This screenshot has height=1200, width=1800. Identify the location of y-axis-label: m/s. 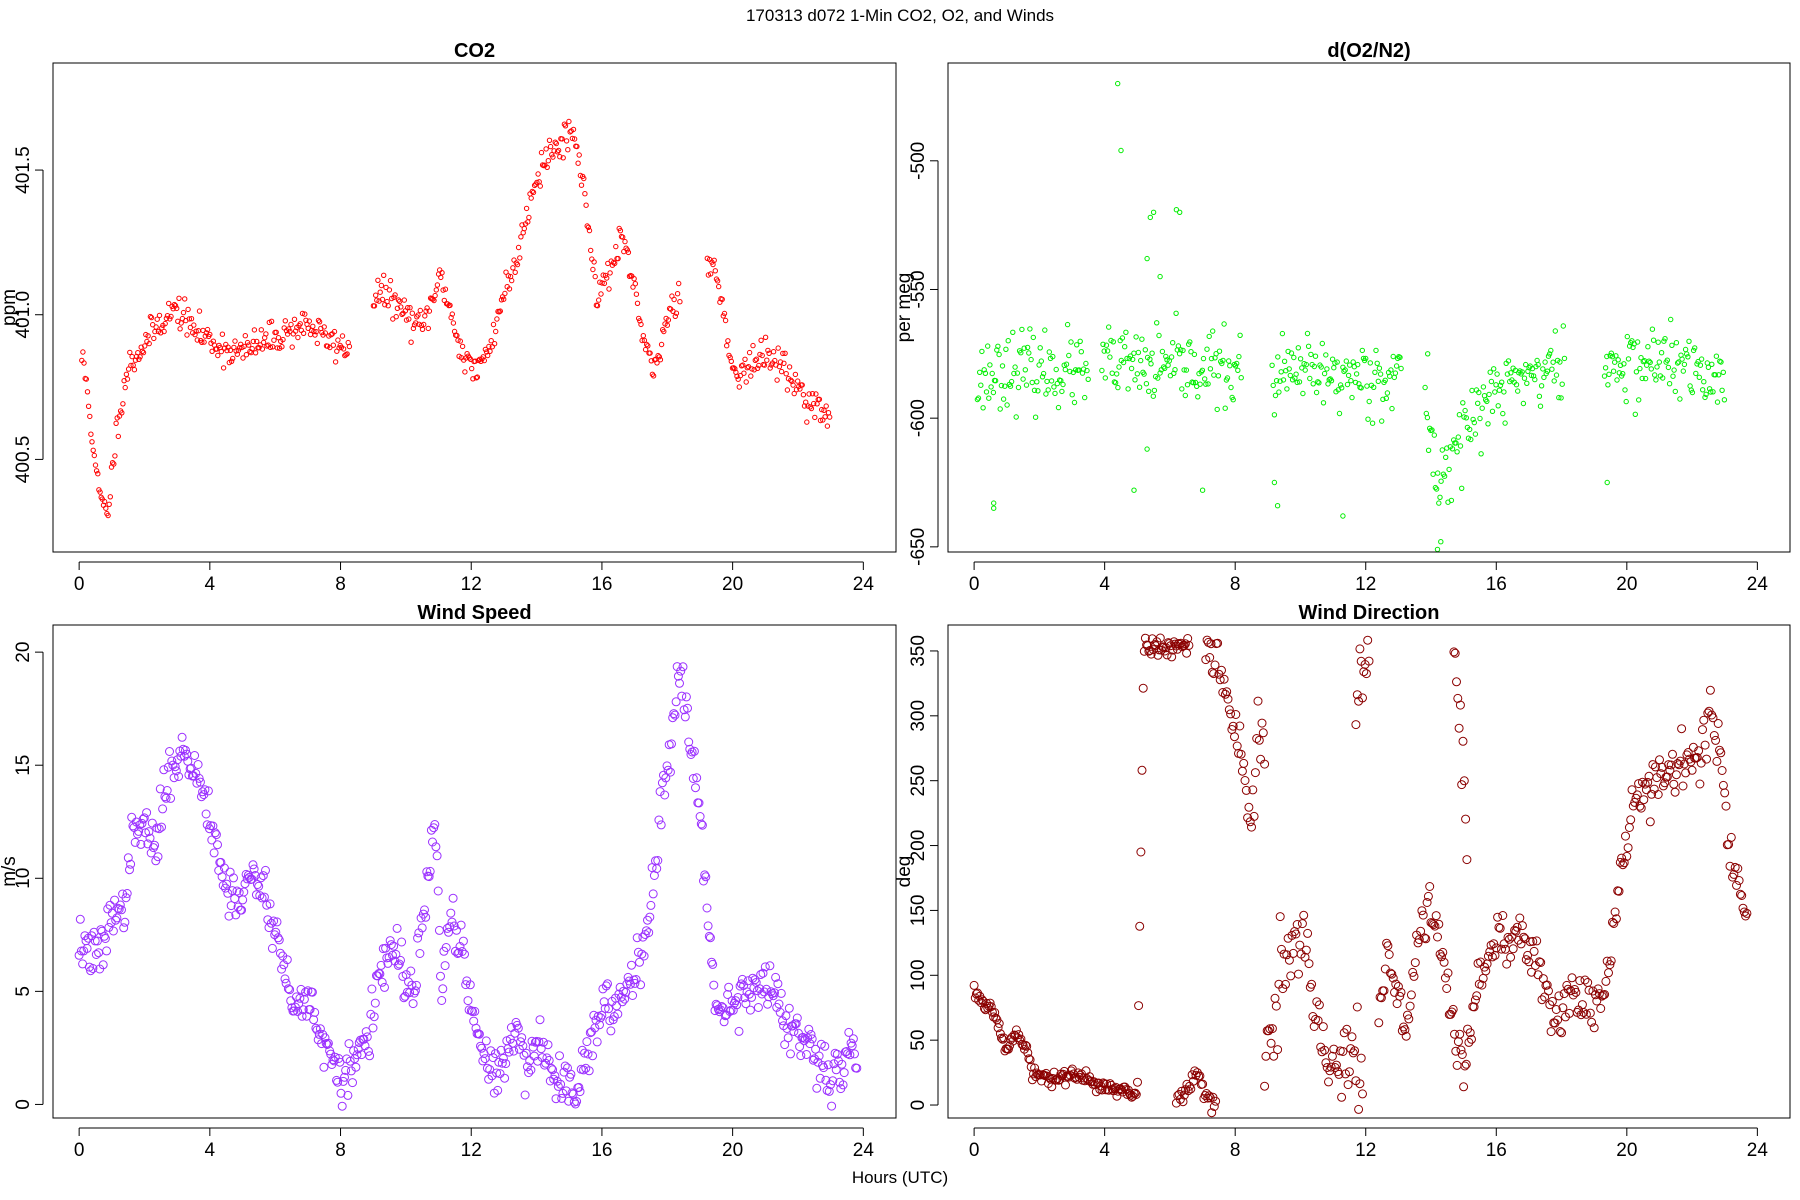
(10, 871).